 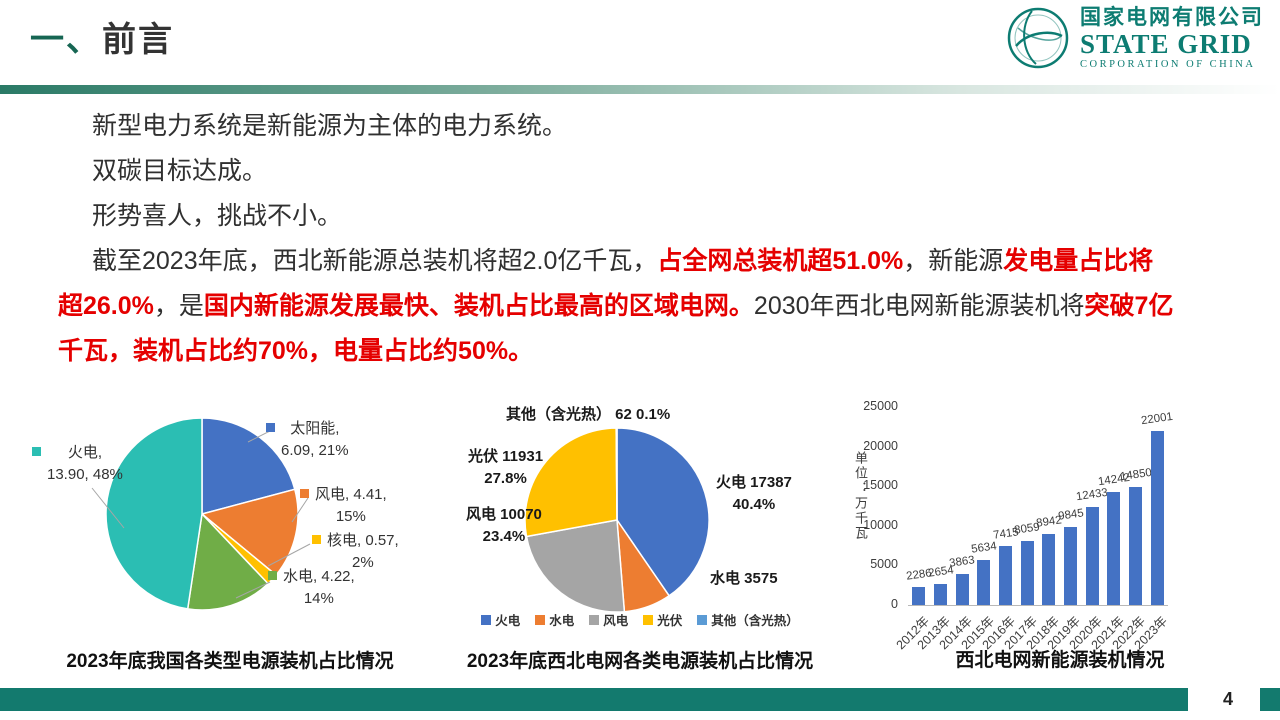 What do you see at coordinates (860, 496) in the screenshot?
I see `y-axis-label: 单位：万千瓦` at bounding box center [860, 496].